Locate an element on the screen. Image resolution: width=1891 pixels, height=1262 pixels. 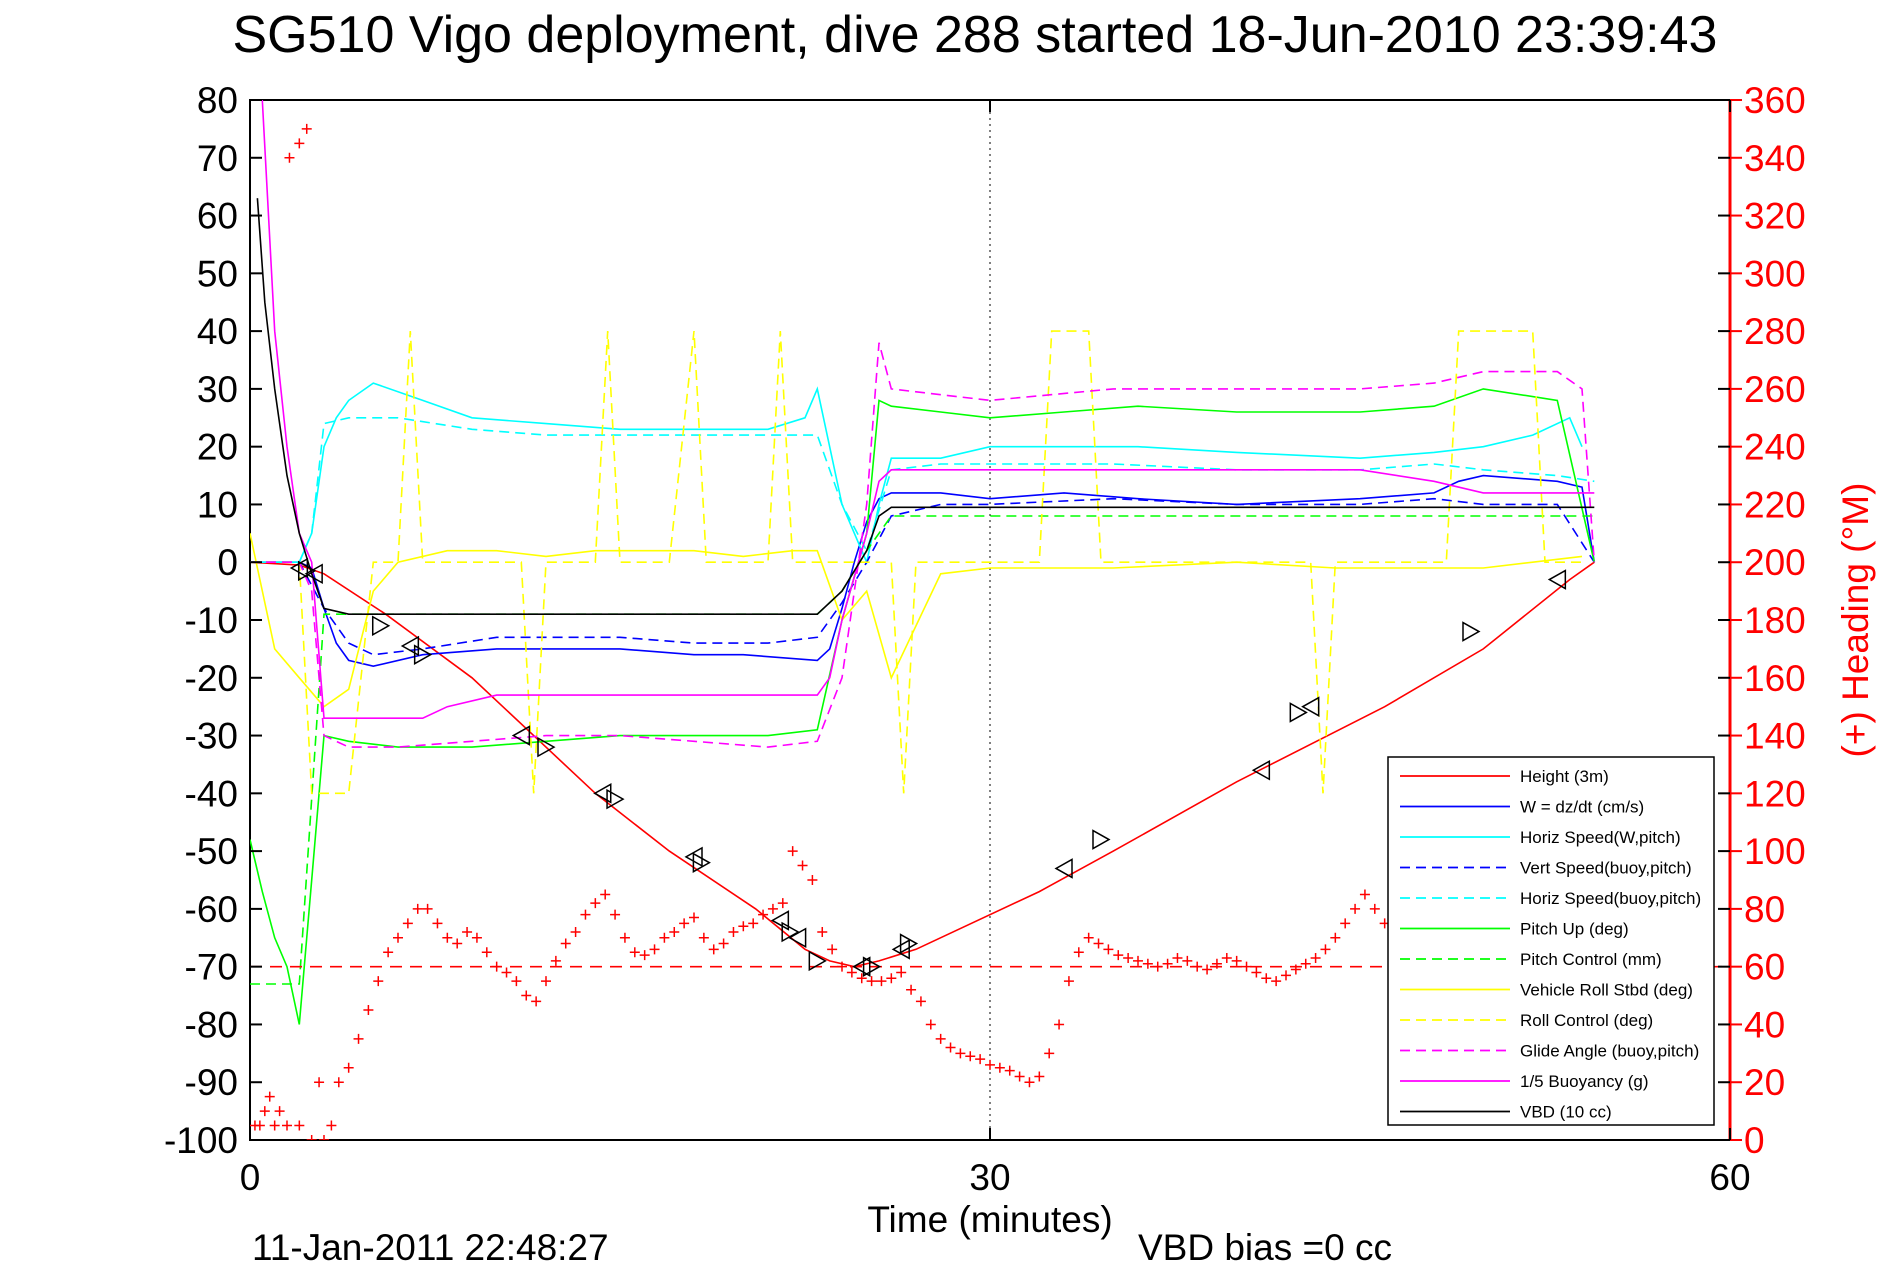
y2-tick-label: 180 is located at coordinates (1775, 620).